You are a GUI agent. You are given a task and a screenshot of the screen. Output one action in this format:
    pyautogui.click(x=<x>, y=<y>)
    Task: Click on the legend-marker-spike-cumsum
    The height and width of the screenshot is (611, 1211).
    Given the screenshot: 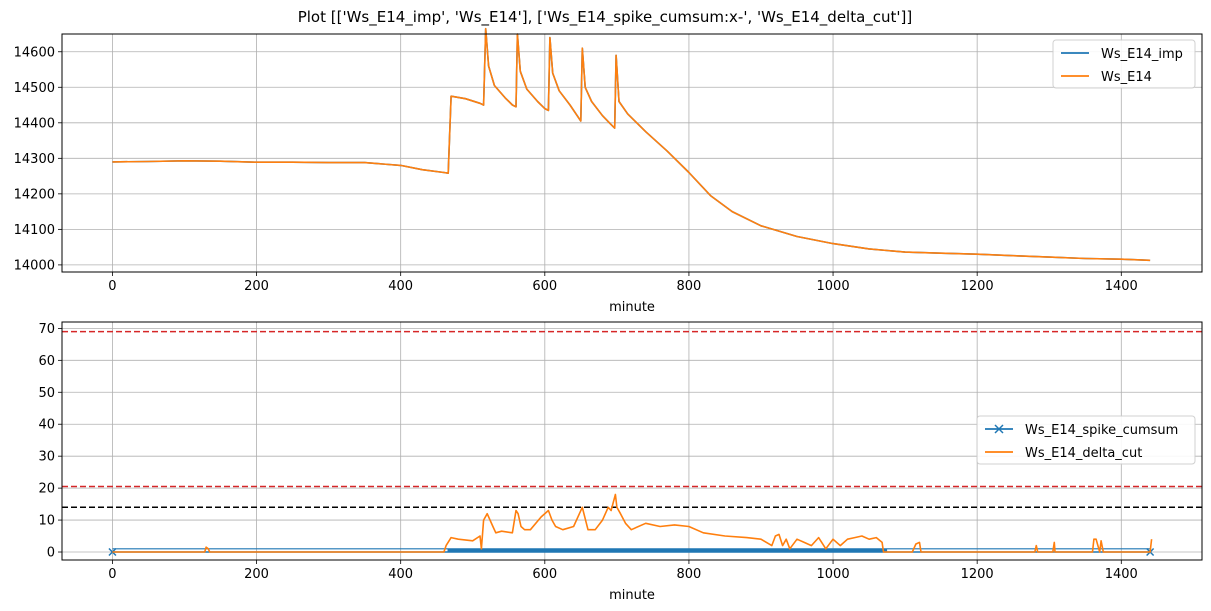 What is the action you would take?
    pyautogui.click(x=999, y=429)
    